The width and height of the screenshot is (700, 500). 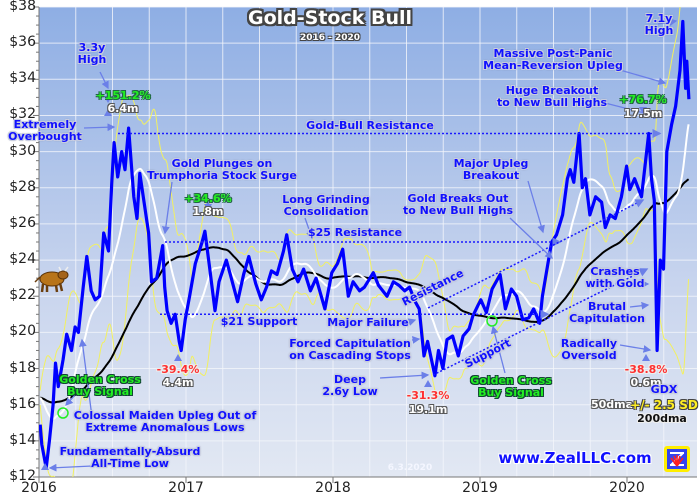 I want to click on annotation-oversold: Radically Oversold, so click(x=589, y=349).